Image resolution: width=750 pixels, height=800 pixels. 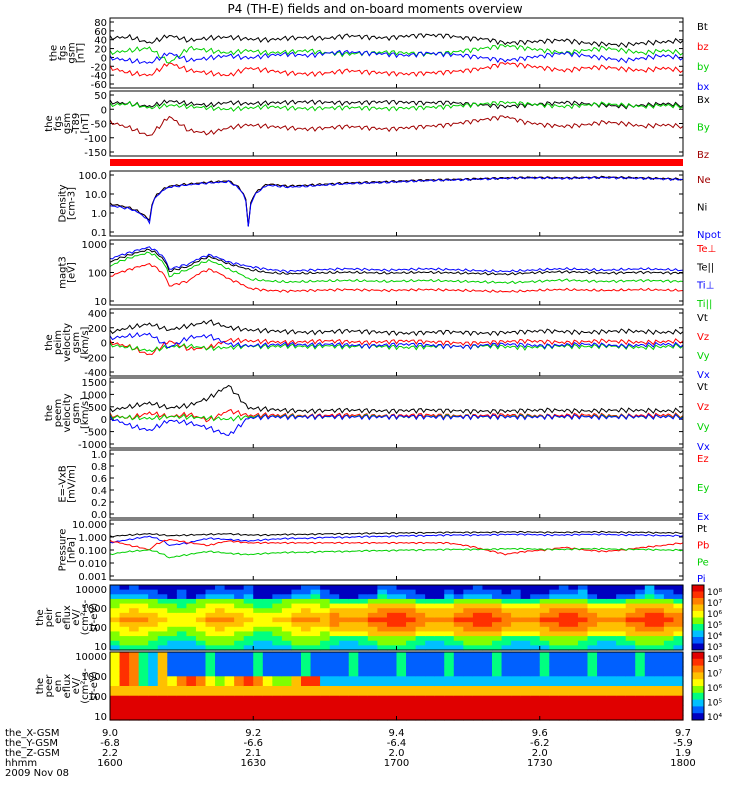 I want to click on y-axis-label: velocity, so click(x=67, y=412).